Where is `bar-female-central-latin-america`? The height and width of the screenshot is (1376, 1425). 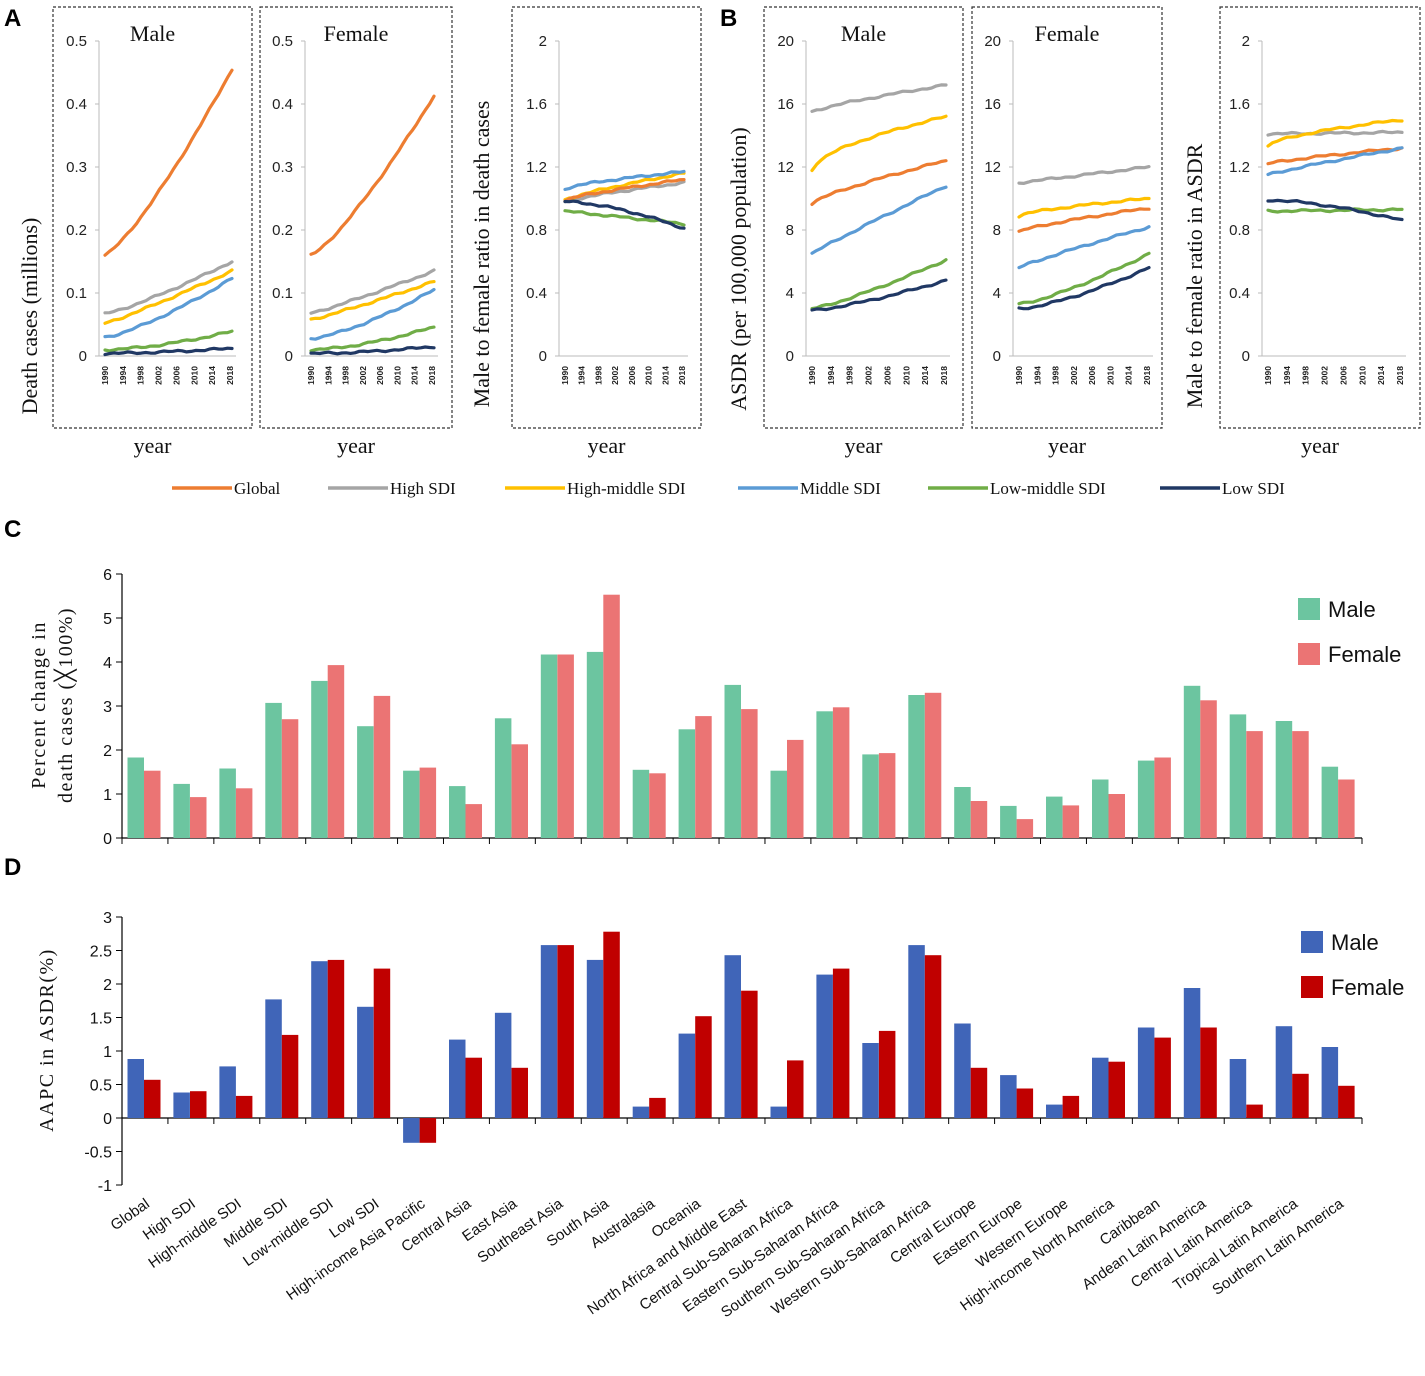 bar-female-central-latin-america is located at coordinates (1254, 784).